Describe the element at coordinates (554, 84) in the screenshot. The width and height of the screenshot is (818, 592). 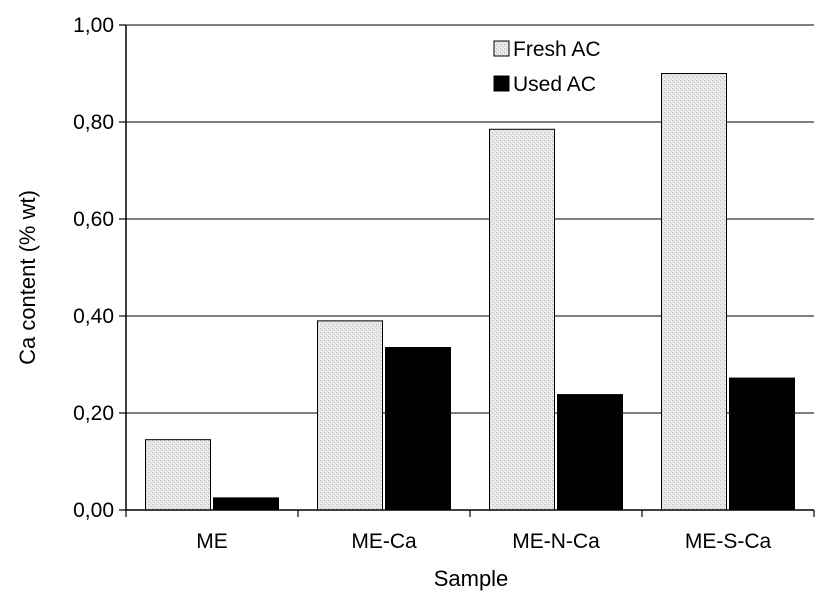
I see `legend-label-used-ac: Used AC` at that location.